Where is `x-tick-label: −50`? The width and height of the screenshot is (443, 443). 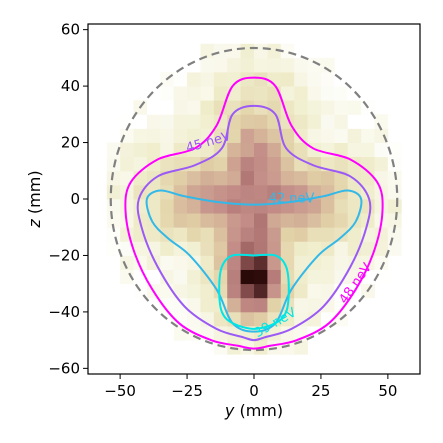
x-tick-label: −50 is located at coordinates (120, 391).